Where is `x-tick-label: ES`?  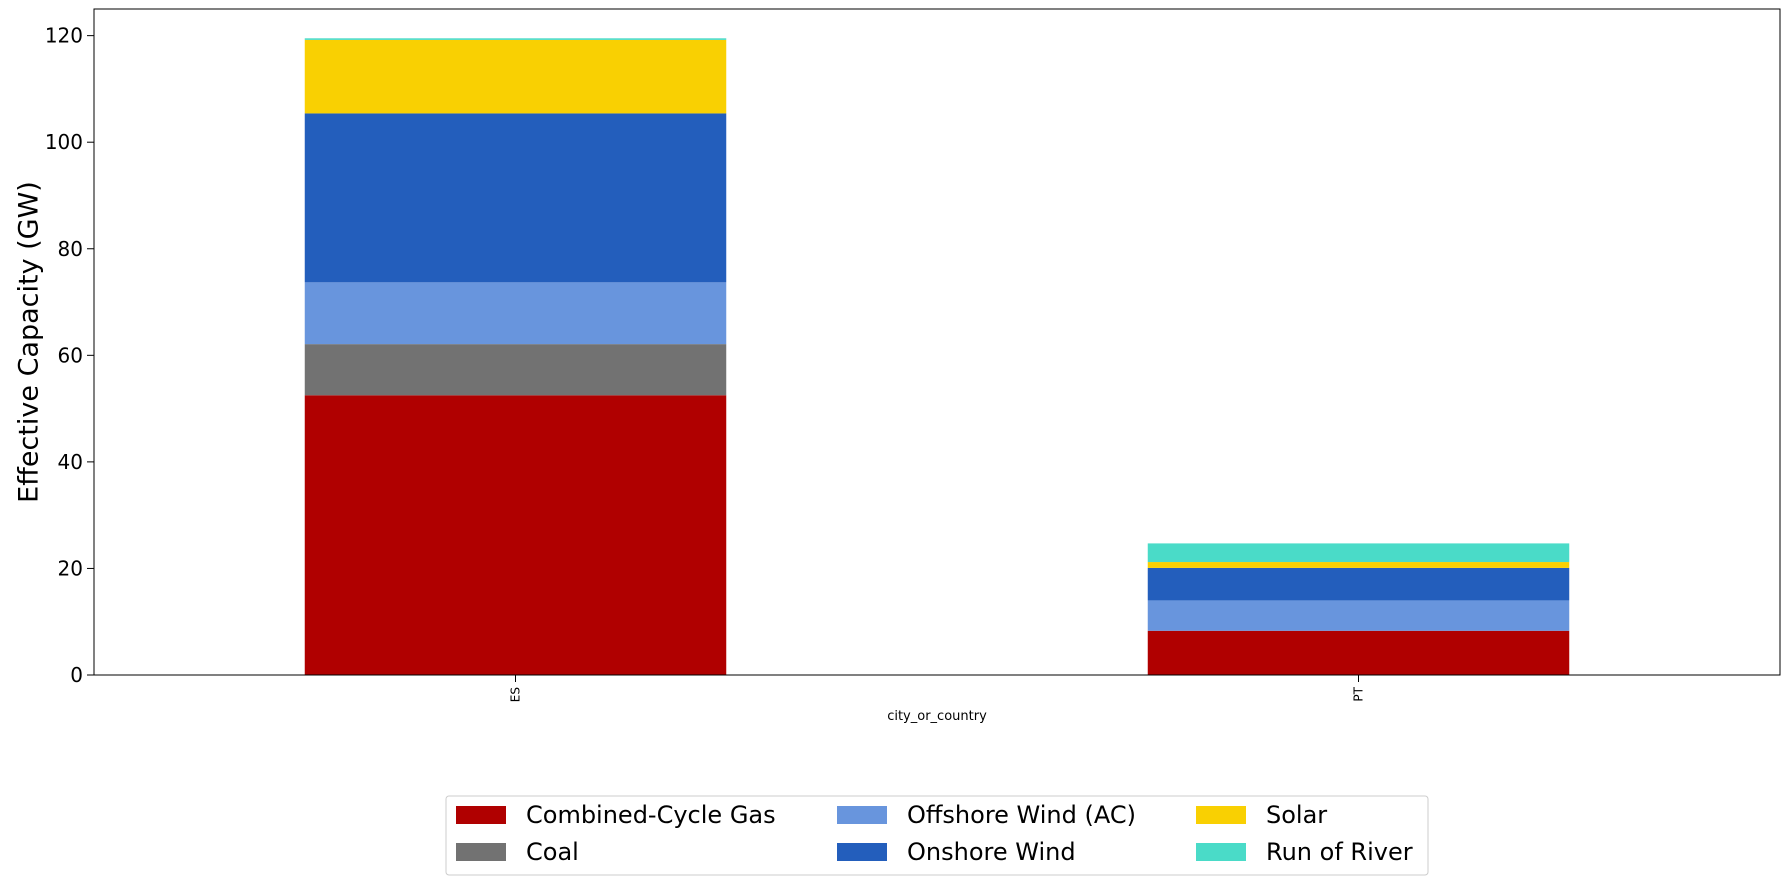
x-tick-label: ES is located at coordinates (516, 694).